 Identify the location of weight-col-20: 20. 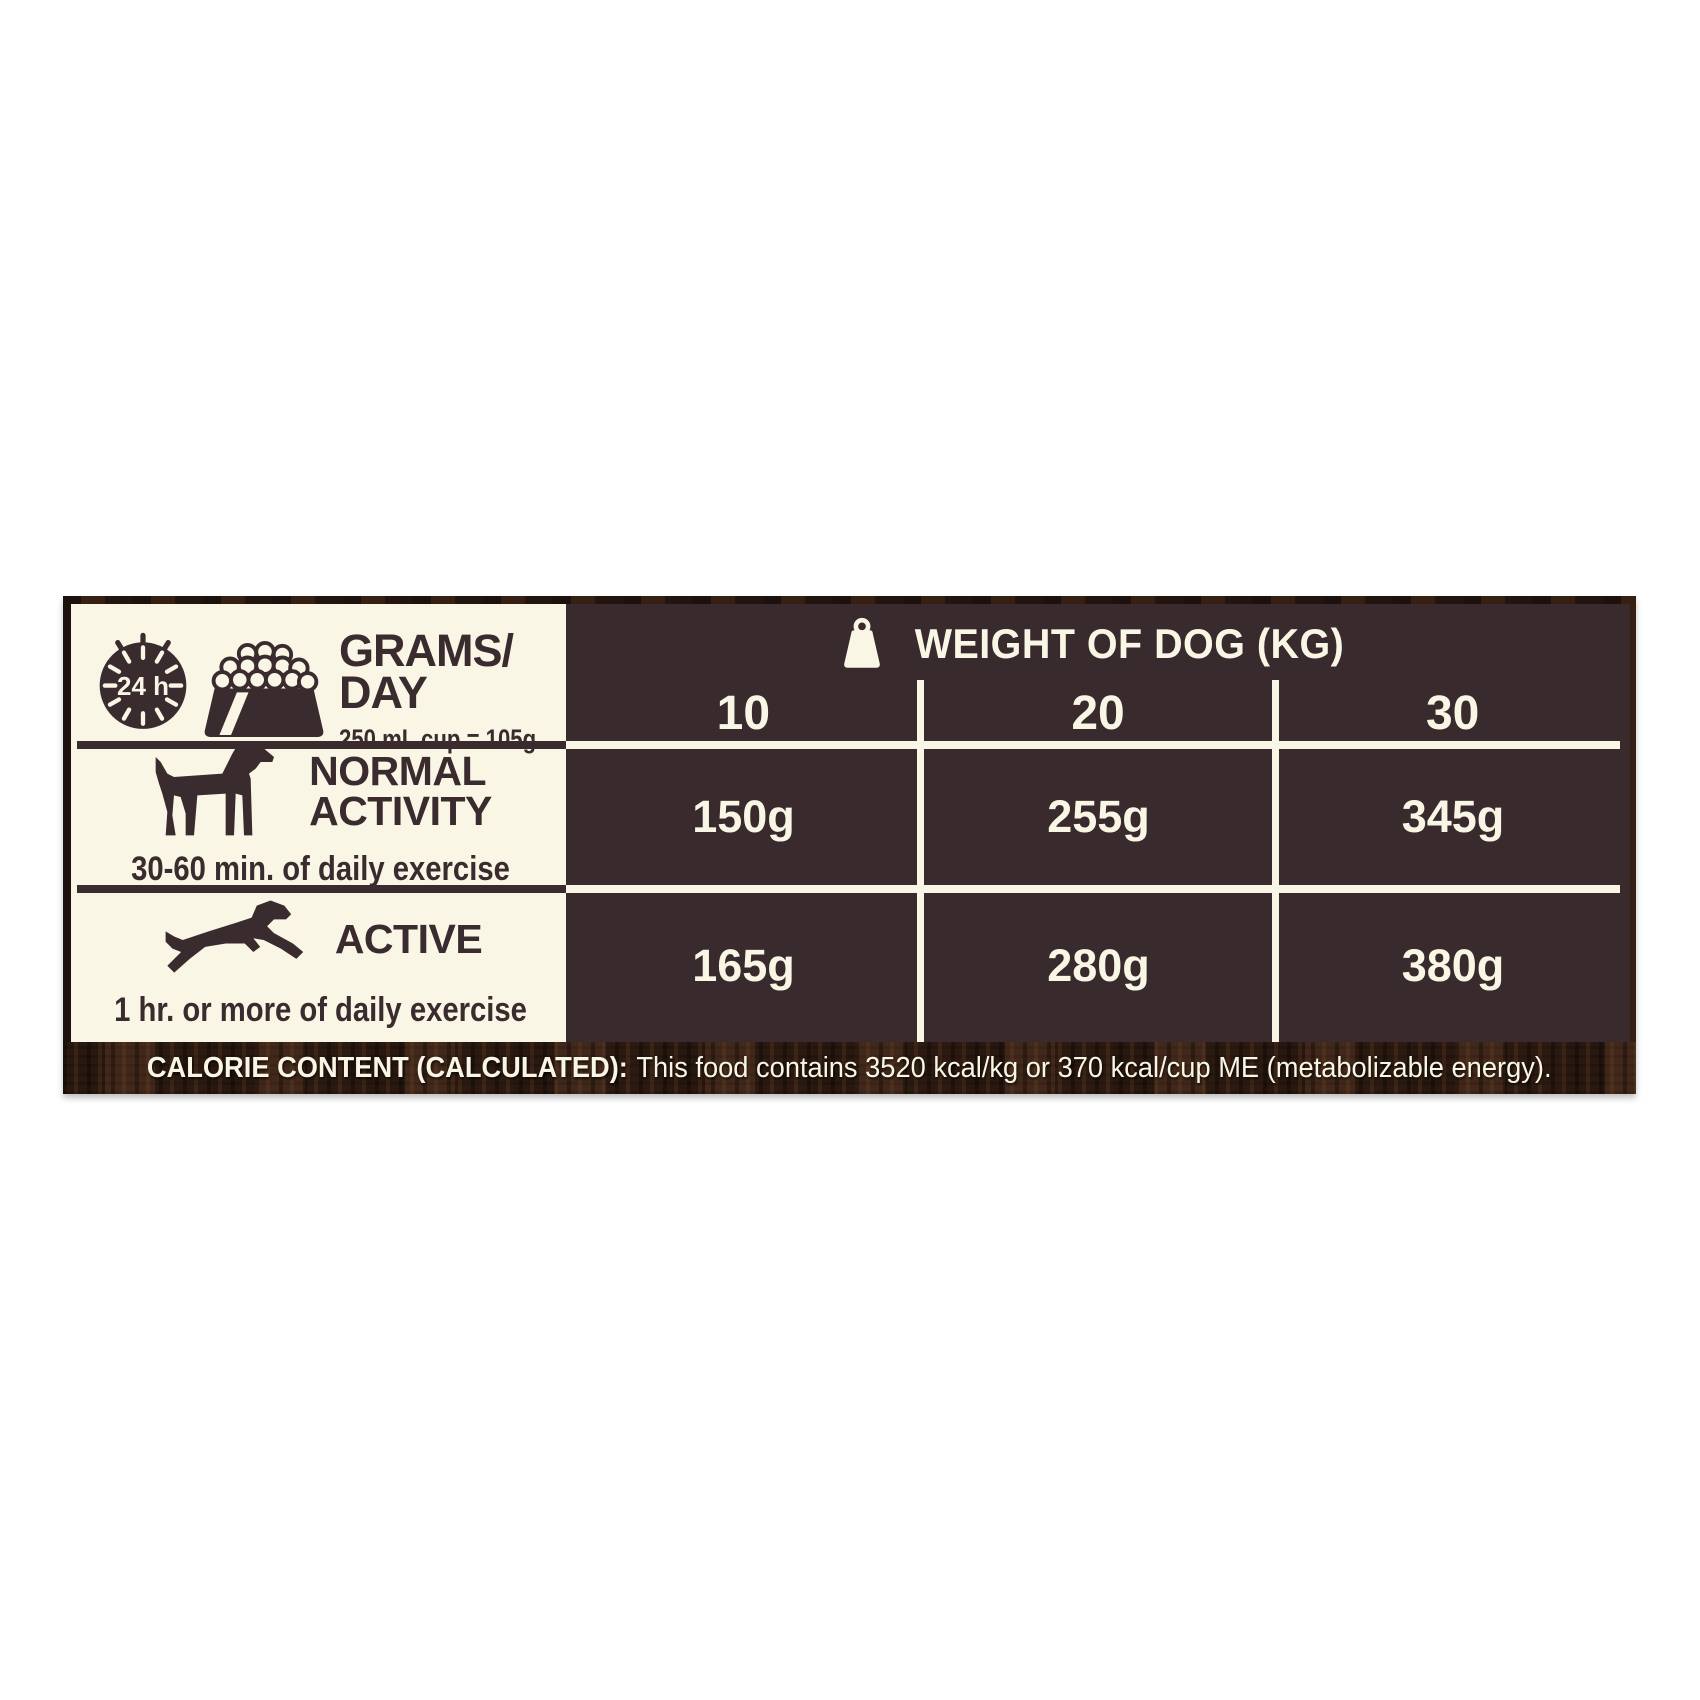
(1098, 713).